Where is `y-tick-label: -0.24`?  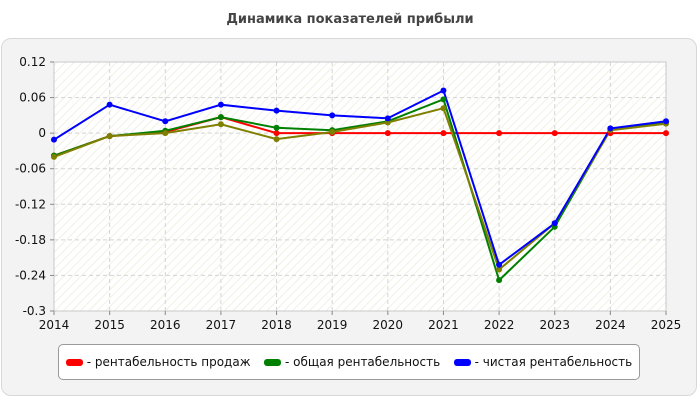
y-tick-label: -0.24 is located at coordinates (30, 275).